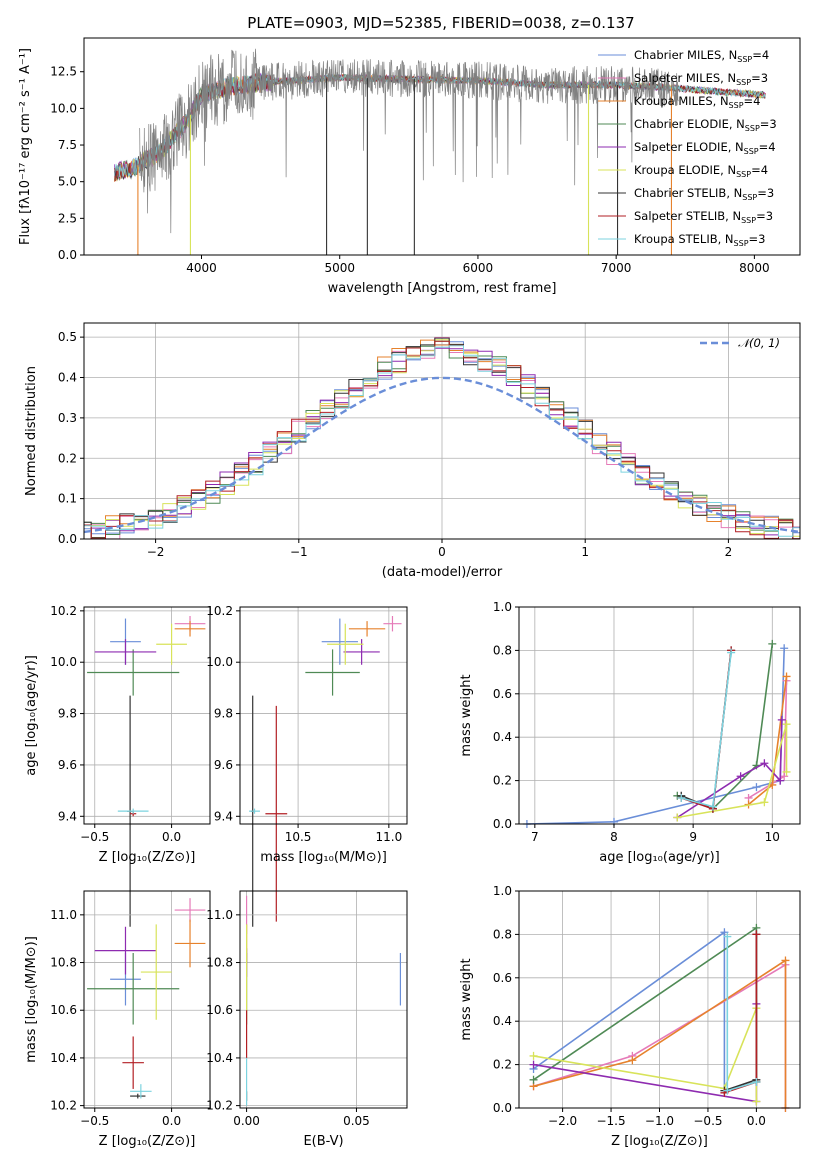  Describe the element at coordinates (339, 268) in the screenshot. I see `x-tick-label: 5000` at that location.